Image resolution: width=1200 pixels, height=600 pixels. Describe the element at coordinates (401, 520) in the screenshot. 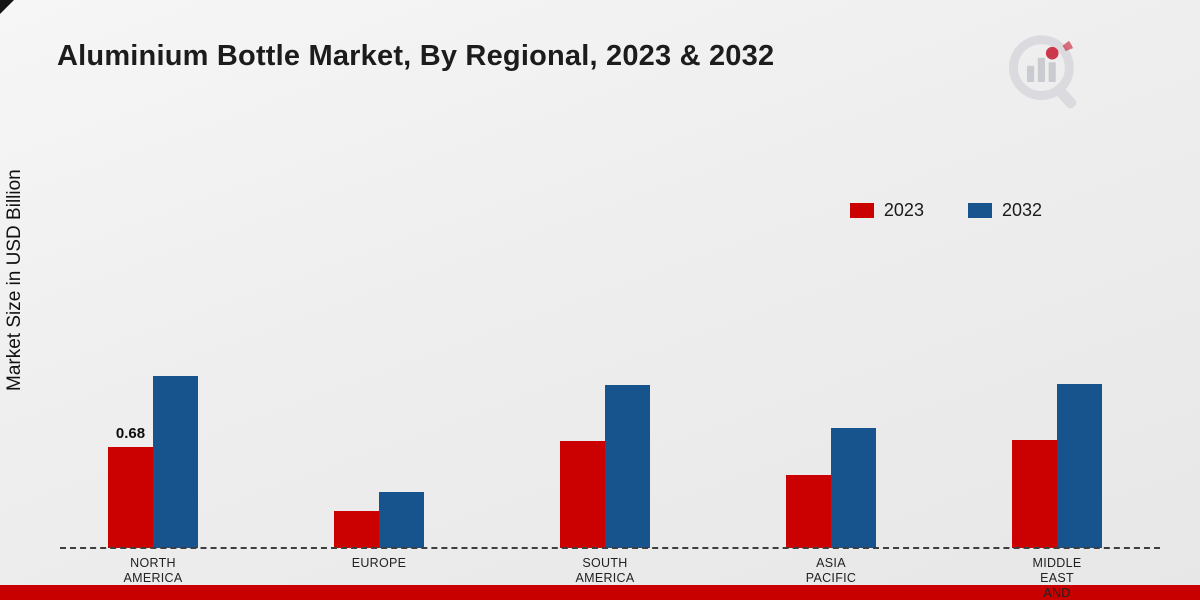

I see `bar-2032-europe` at that location.